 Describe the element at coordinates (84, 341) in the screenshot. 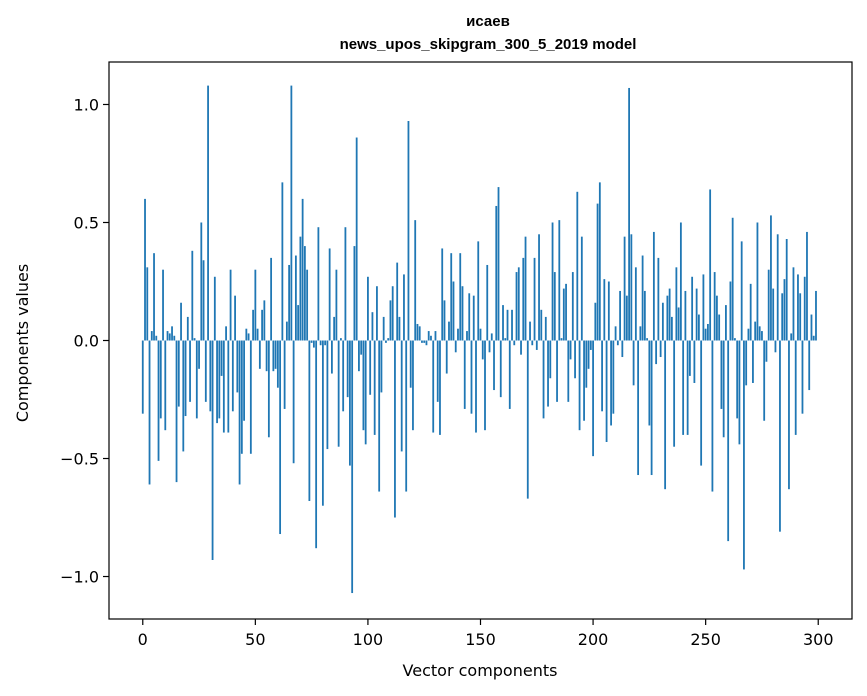

I see `y-axis: 1.0 0.5 0.0 −0.5 −1.0` at that location.